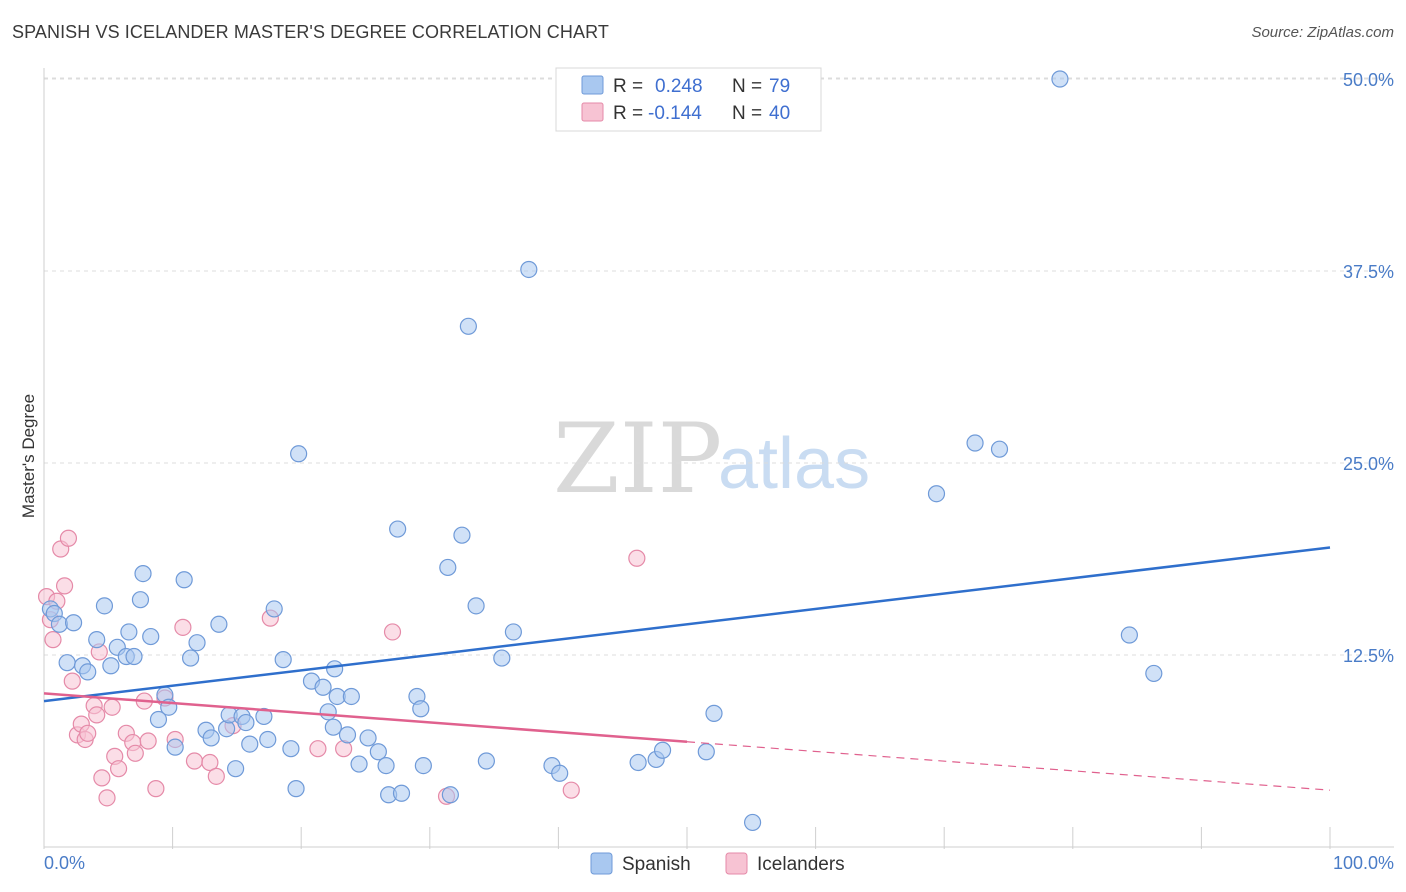 This screenshot has width=1406, height=892. Describe the element at coordinates (1322, 32) in the screenshot. I see `source-label: Source: ZipAtlas.com` at that location.